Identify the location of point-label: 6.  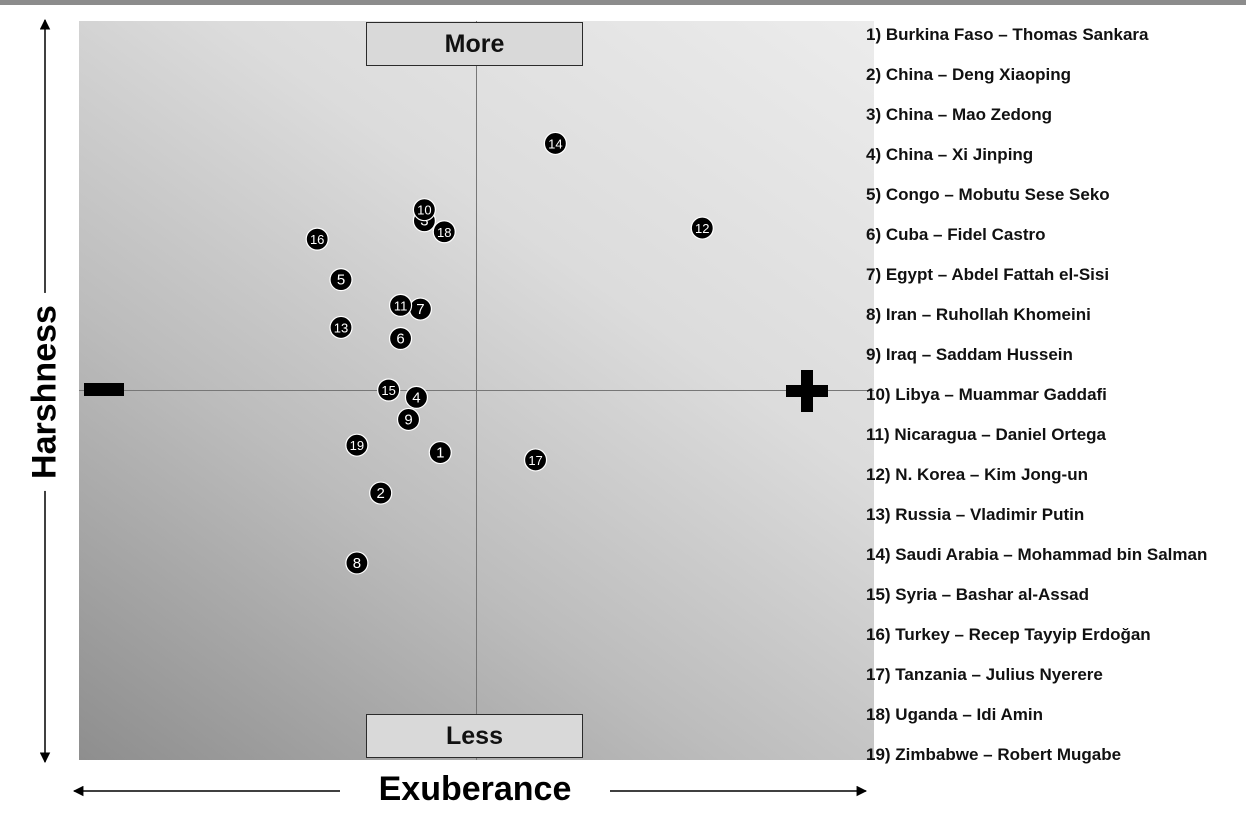
(400, 338).